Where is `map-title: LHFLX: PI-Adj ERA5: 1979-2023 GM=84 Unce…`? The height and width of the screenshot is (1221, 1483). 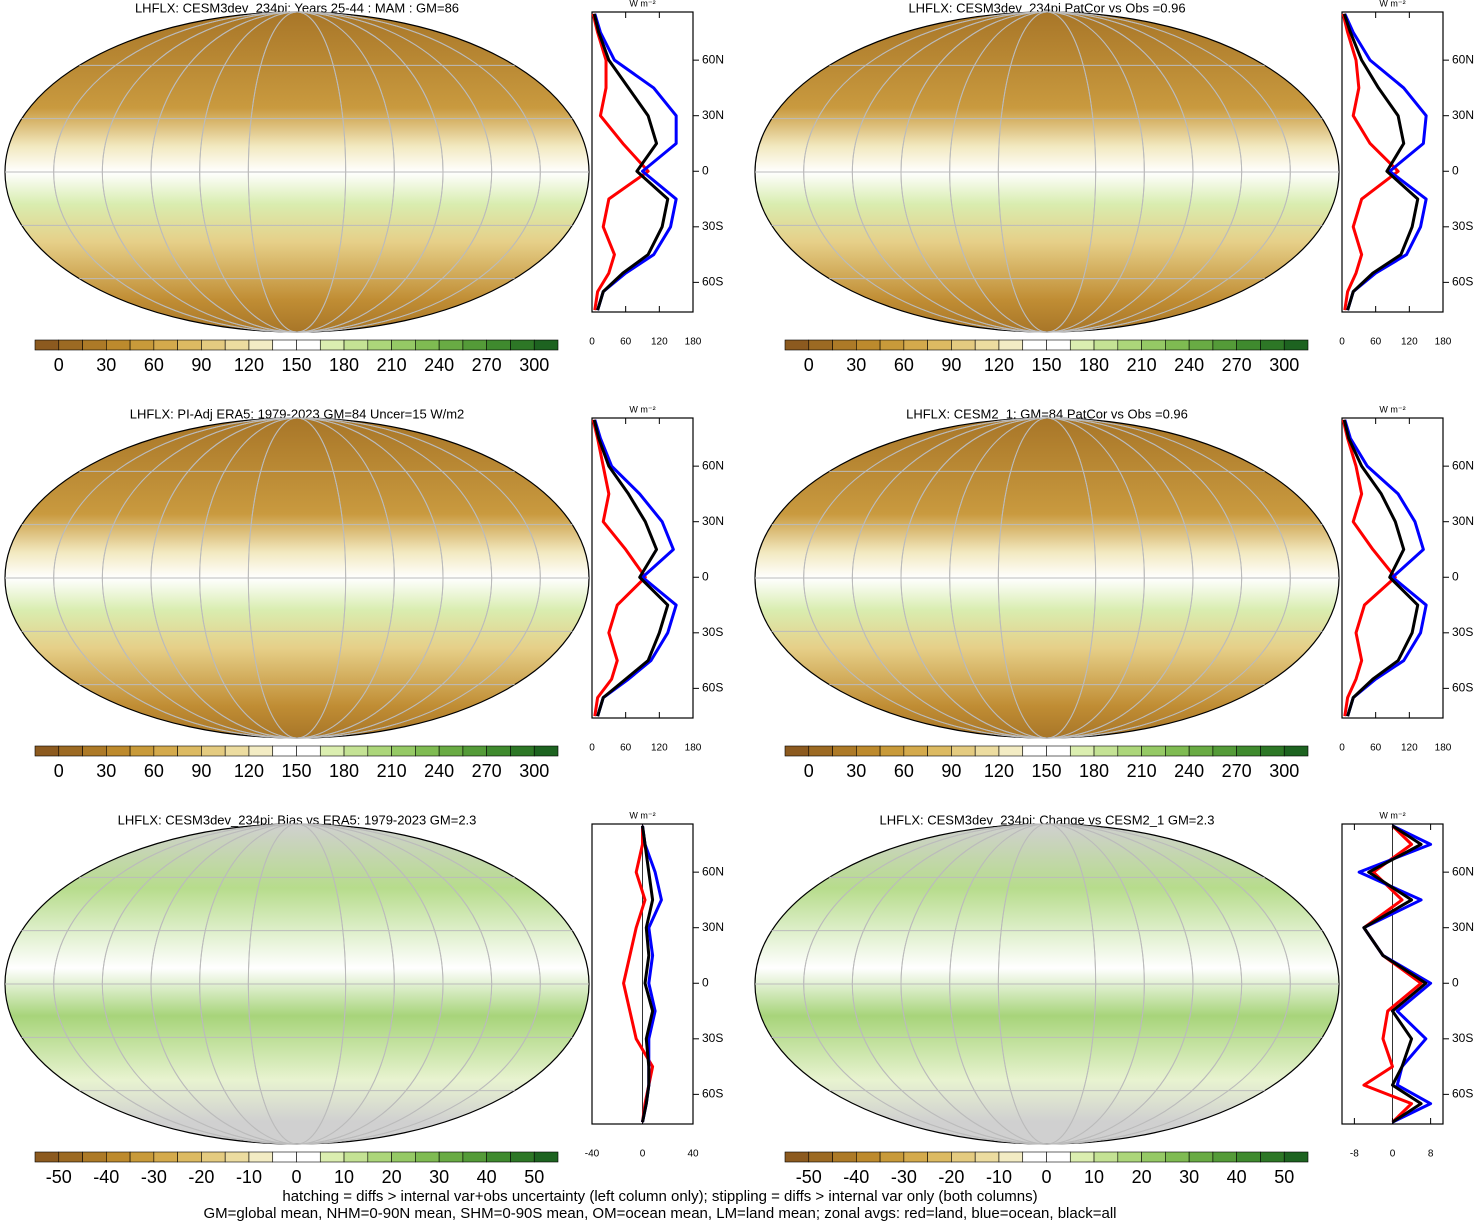 map-title: LHFLX: PI-Adj ERA5: 1979-2023 GM=84 Unce… is located at coordinates (297, 413).